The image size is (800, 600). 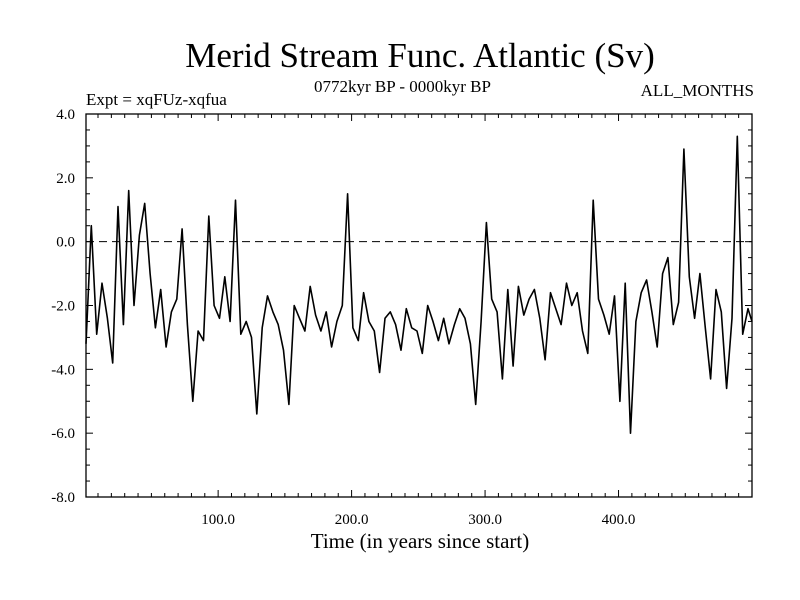 What do you see at coordinates (63, 498) in the screenshot?
I see `y-tick-label: -8.0` at bounding box center [63, 498].